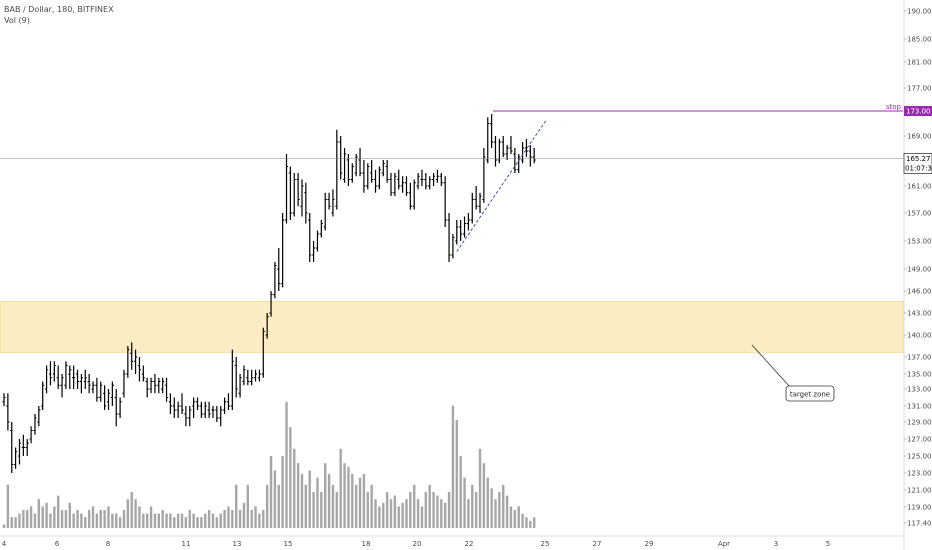 Image resolution: width=932 pixels, height=550 pixels. Describe the element at coordinates (918, 168) in the screenshot. I see `countdown-tag: 01:07:36` at that location.